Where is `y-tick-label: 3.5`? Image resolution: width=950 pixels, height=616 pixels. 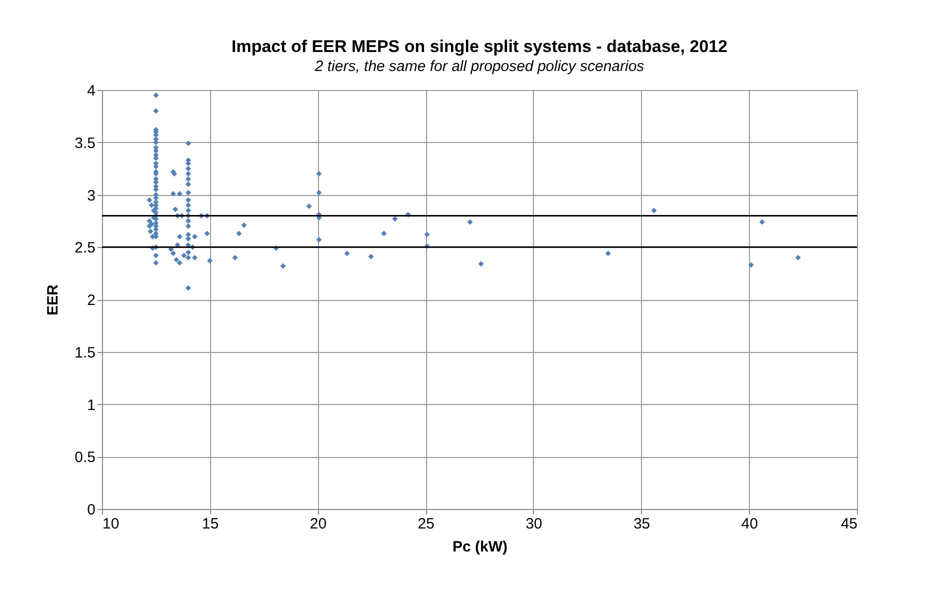 y-tick-label: 3.5 is located at coordinates (85, 143).